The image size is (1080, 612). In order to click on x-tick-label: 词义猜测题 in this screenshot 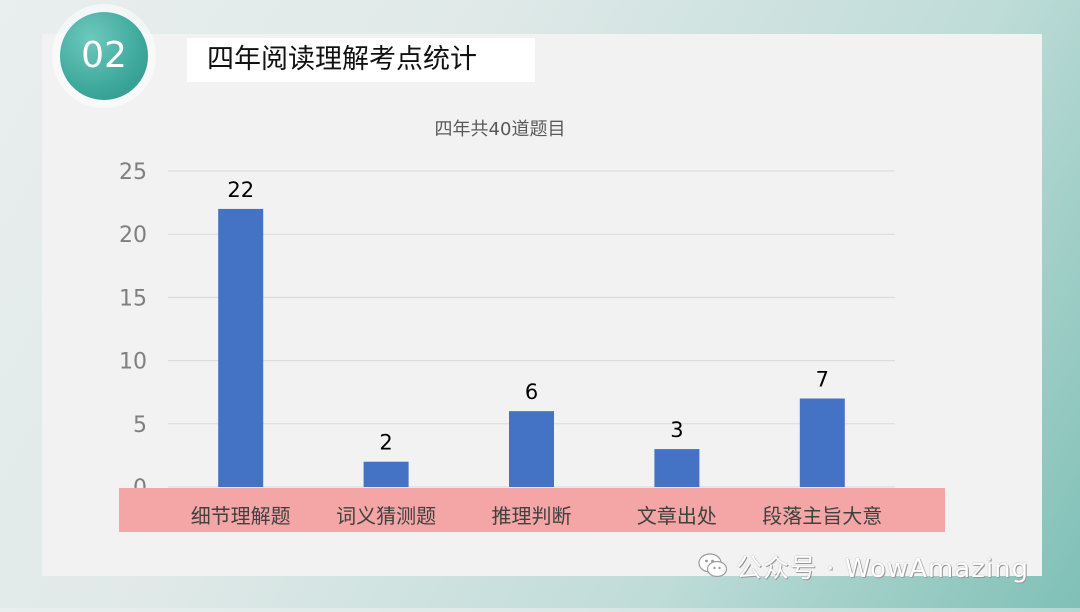, I will do `click(386, 516)`.